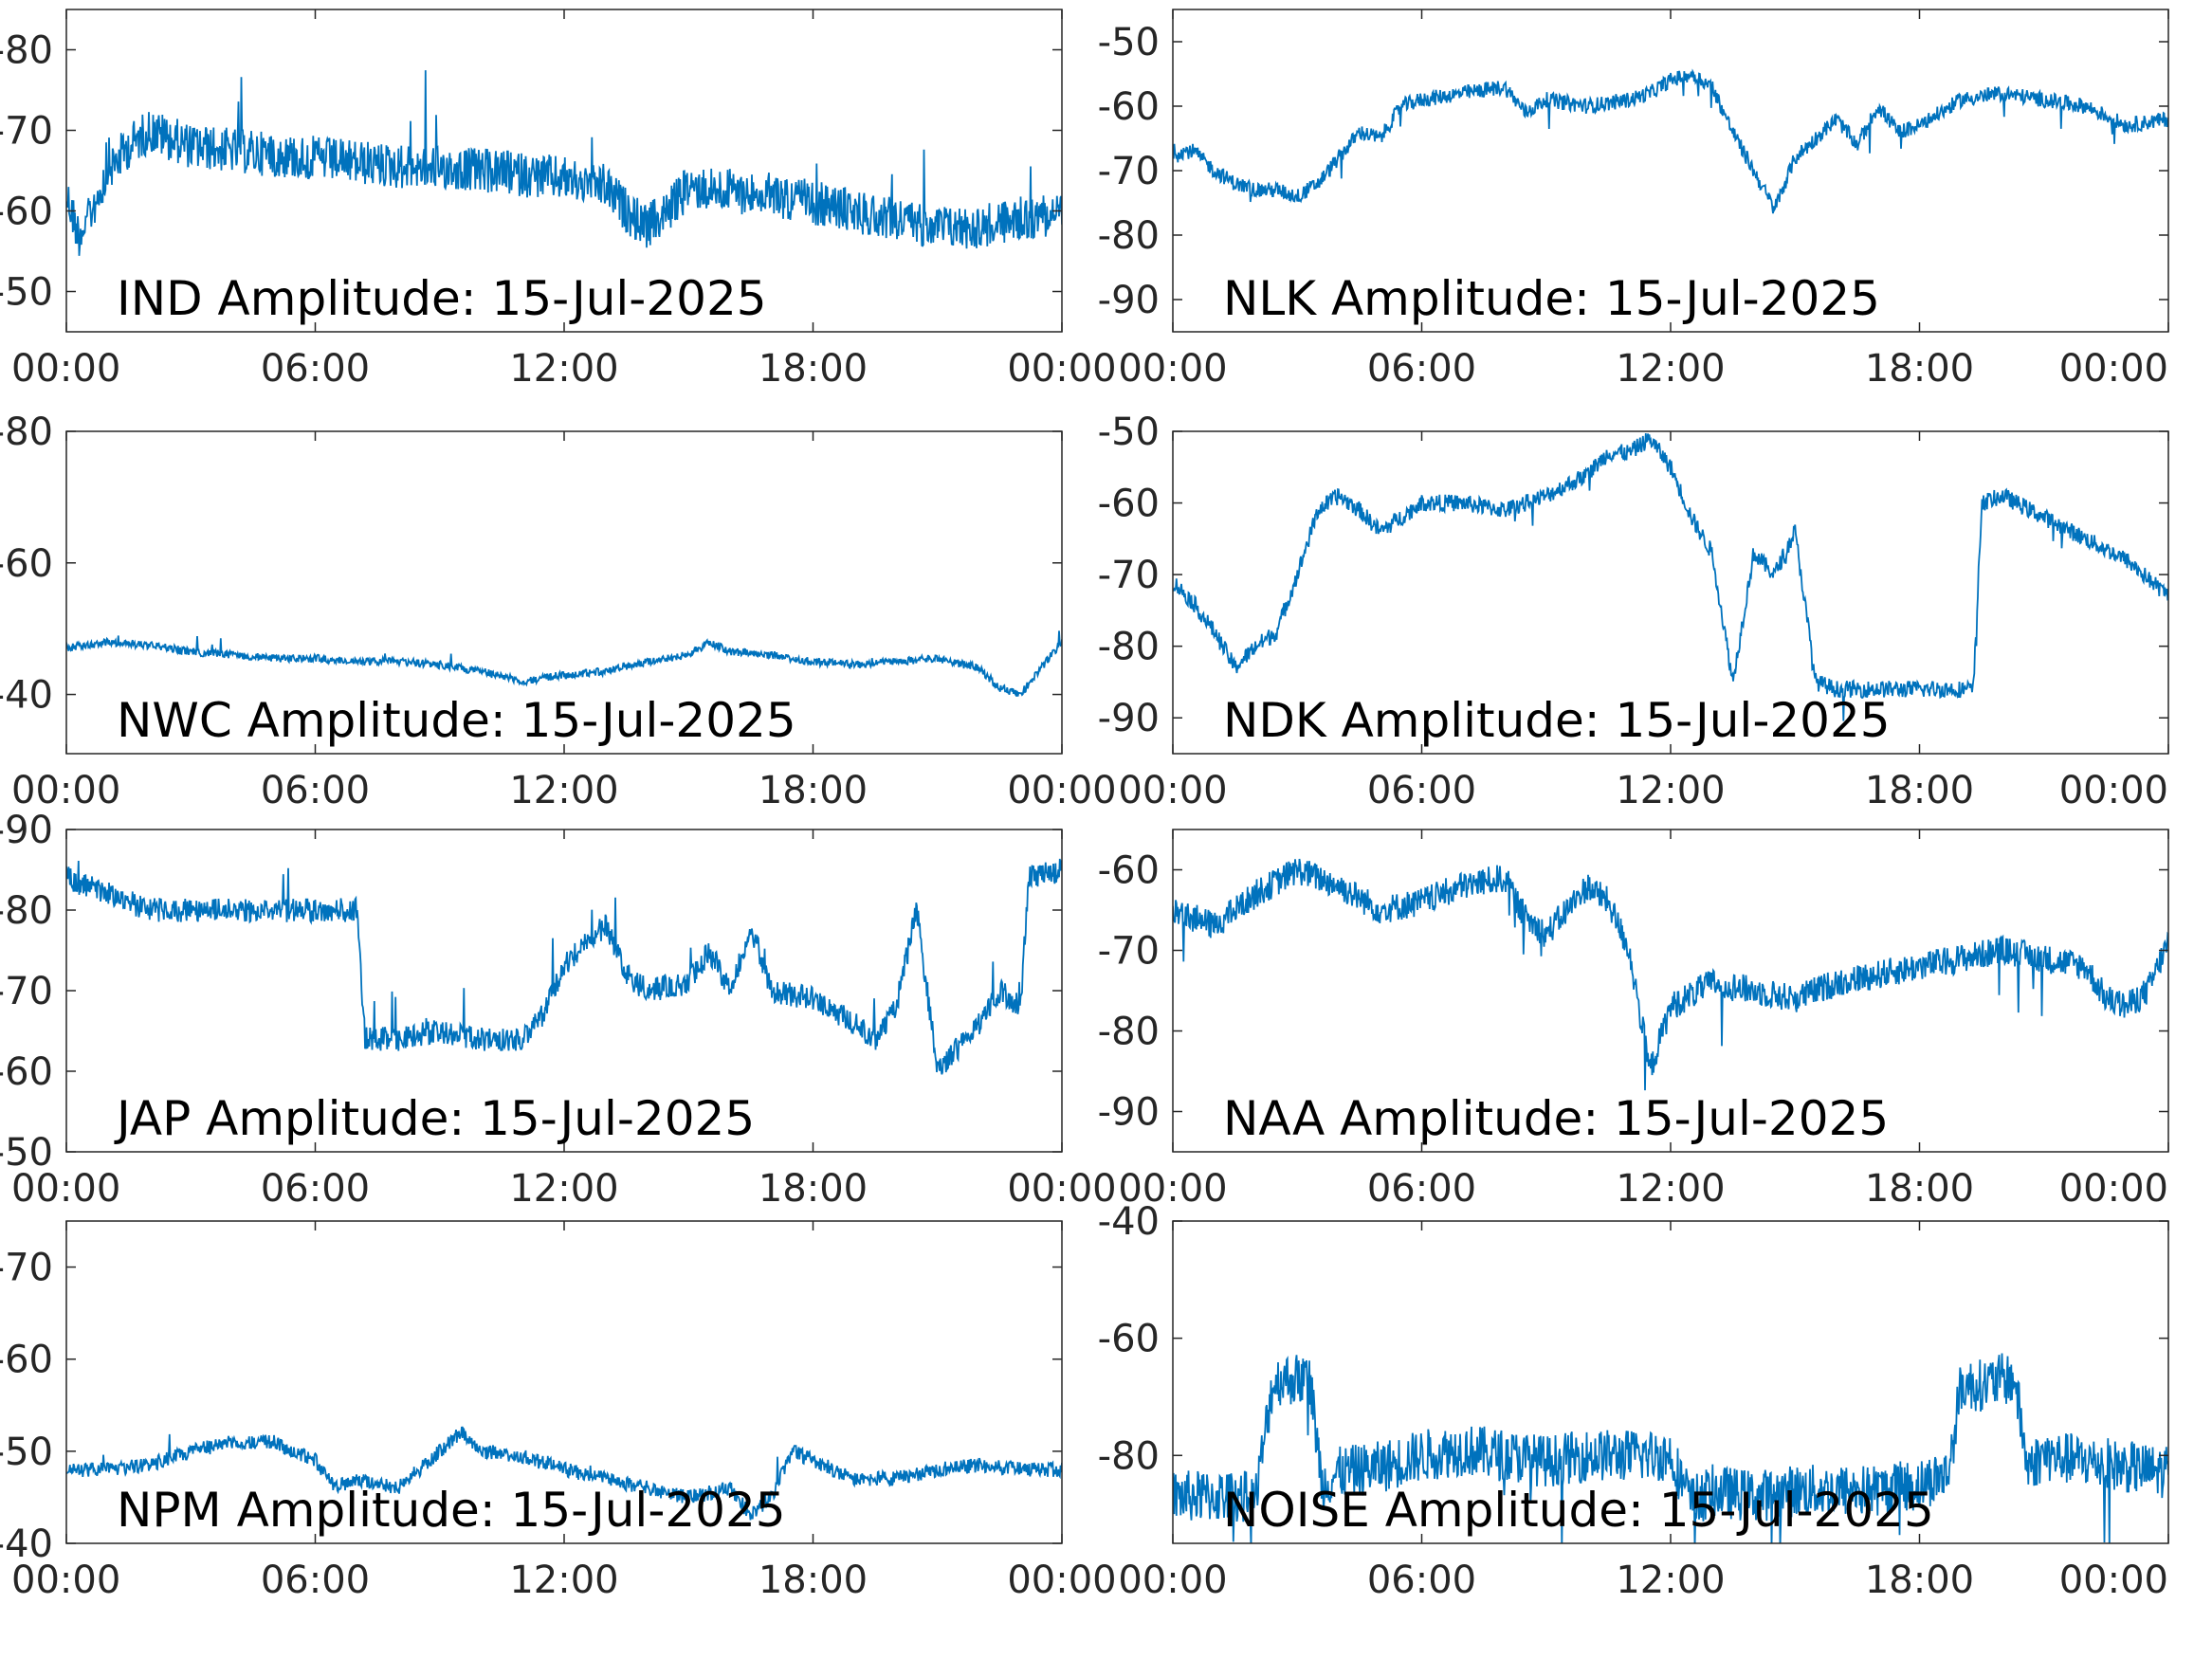  Describe the element at coordinates (1557, 720) in the screenshot. I see `panel-label: NDK Amplitude: 15-Jul-2025` at that location.